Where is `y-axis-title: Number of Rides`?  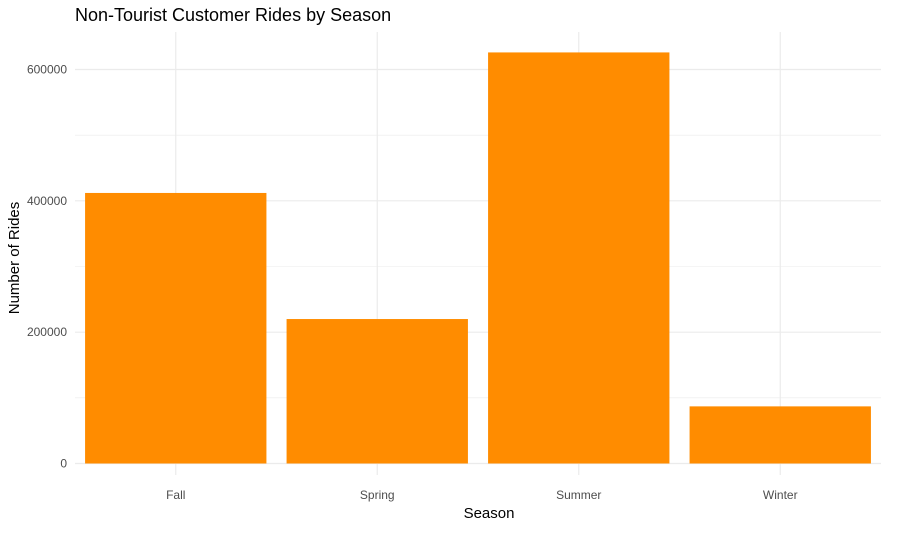 y-axis-title: Number of Rides is located at coordinates (14, 258).